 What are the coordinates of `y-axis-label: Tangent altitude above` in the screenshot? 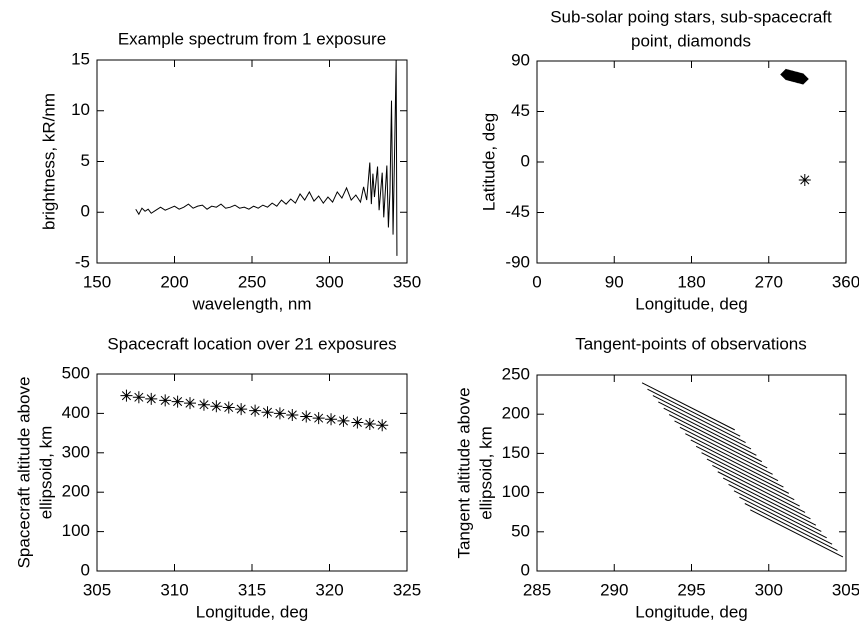 It's located at (463, 472).